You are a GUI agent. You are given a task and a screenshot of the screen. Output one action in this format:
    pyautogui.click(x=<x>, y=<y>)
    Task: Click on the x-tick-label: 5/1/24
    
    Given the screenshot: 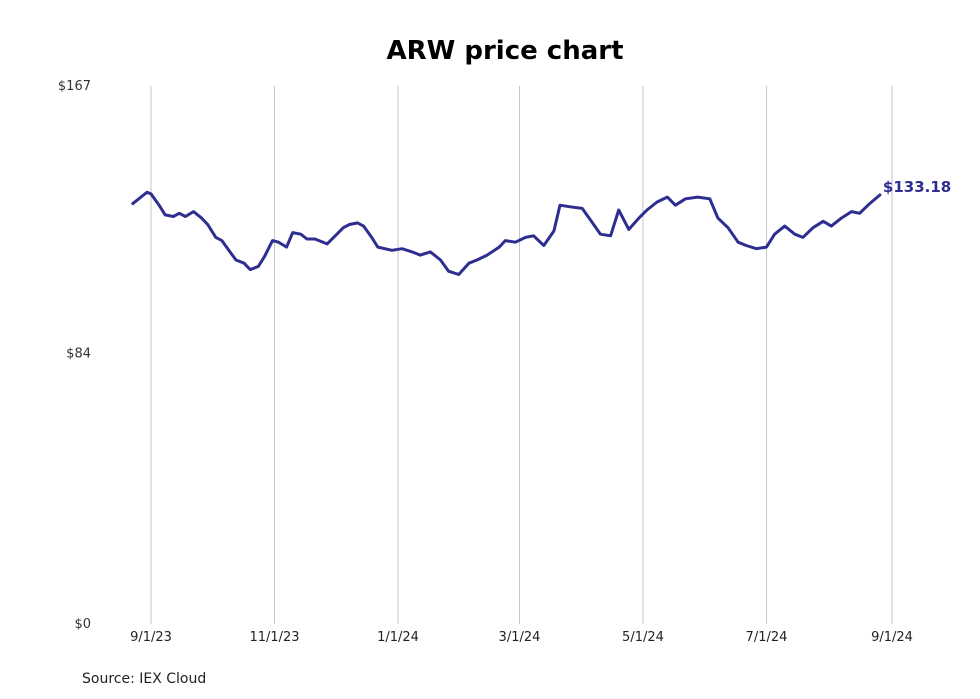 What is the action you would take?
    pyautogui.click(x=643, y=637)
    